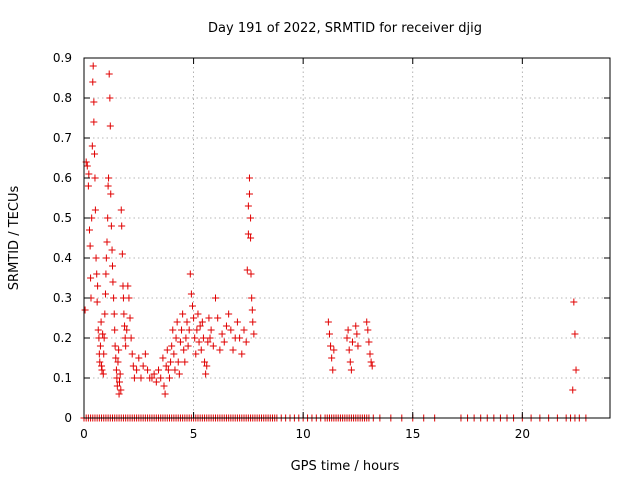 The height and width of the screenshot is (480, 640). I want to click on x-axis-title: GPS time / hours, so click(345, 466).